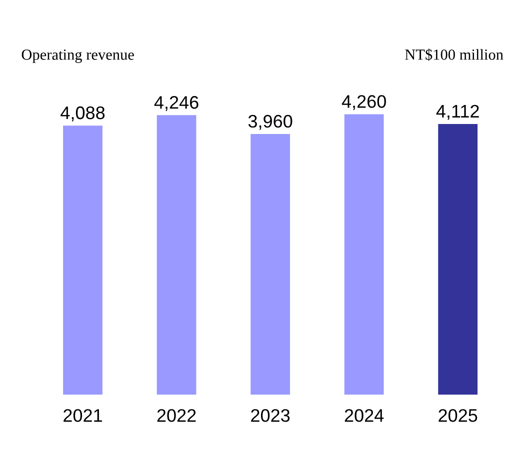  I want to click on x-tick-label: 2021, so click(83, 415).